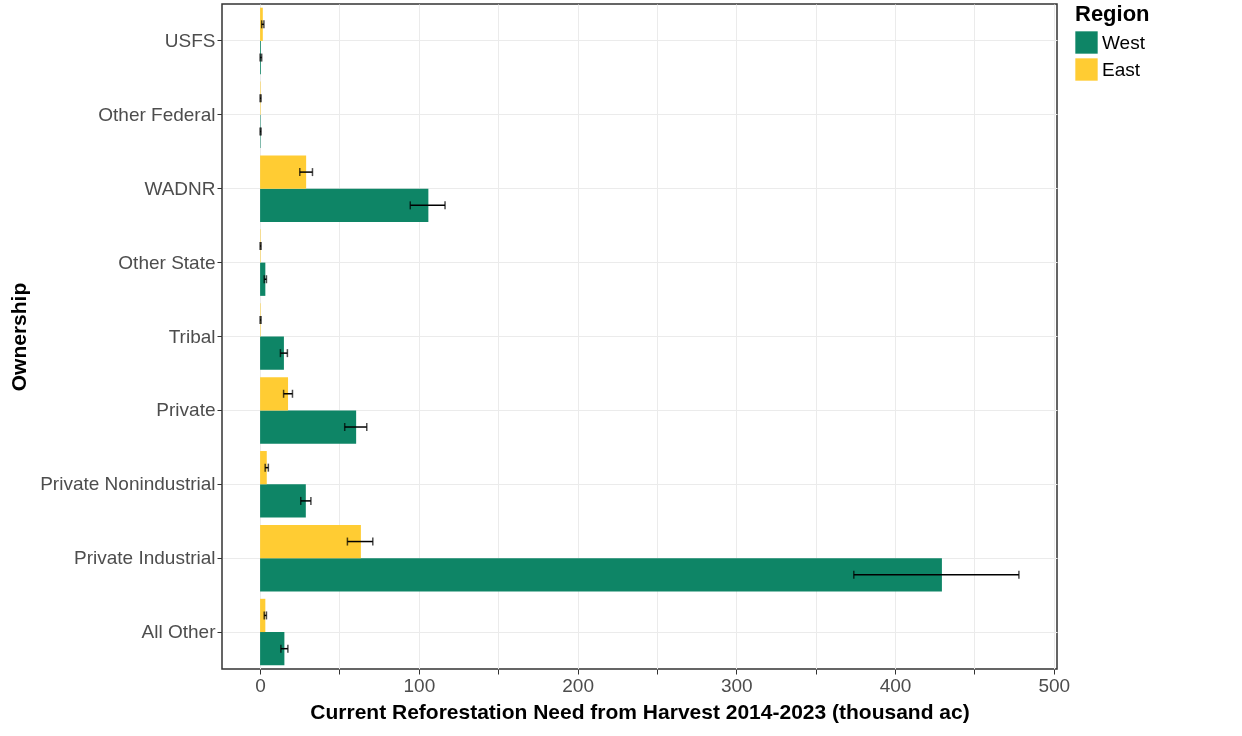  What do you see at coordinates (1112, 13) in the screenshot?
I see `legend-title: Region` at bounding box center [1112, 13].